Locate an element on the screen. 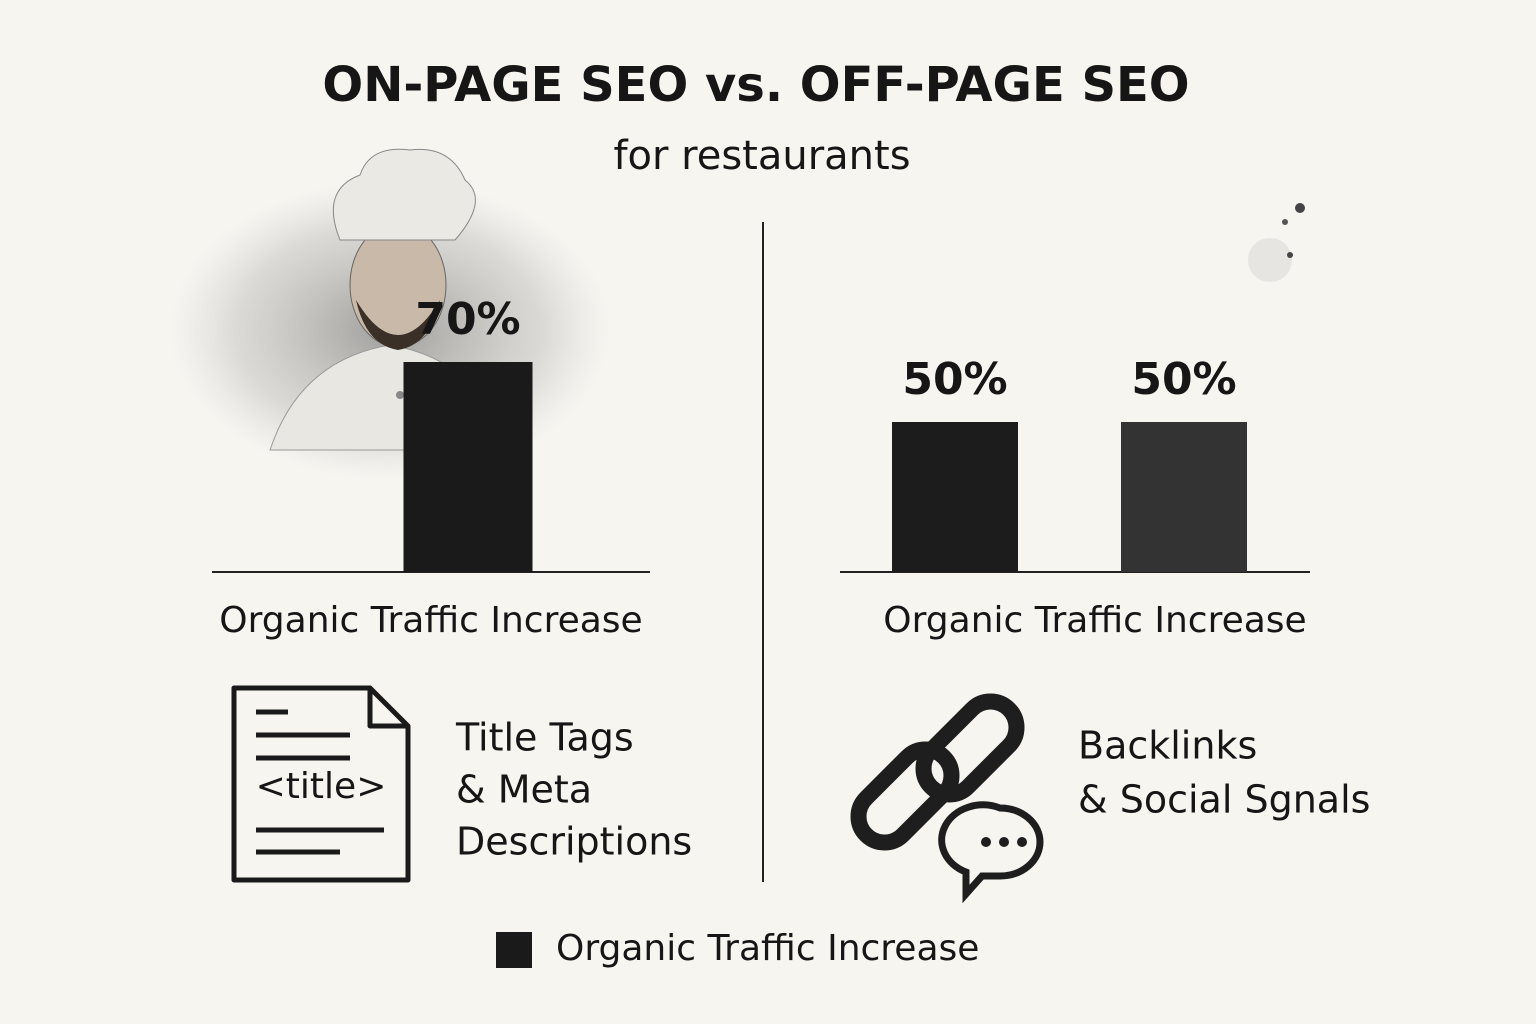  splatter is located at coordinates (1276, 242).